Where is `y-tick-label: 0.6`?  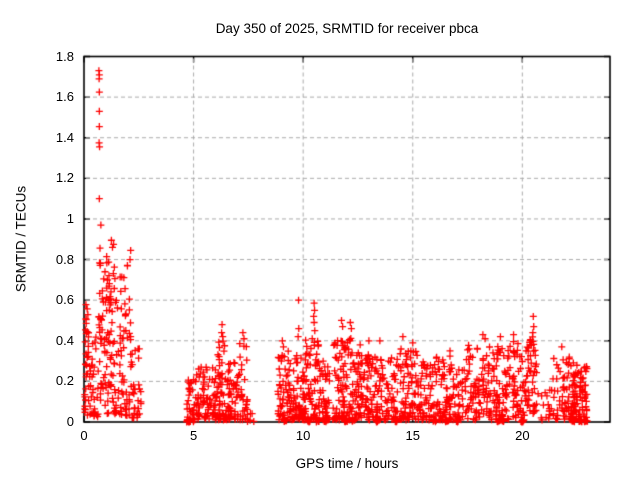
y-tick-label: 0.6 is located at coordinates (64, 300).